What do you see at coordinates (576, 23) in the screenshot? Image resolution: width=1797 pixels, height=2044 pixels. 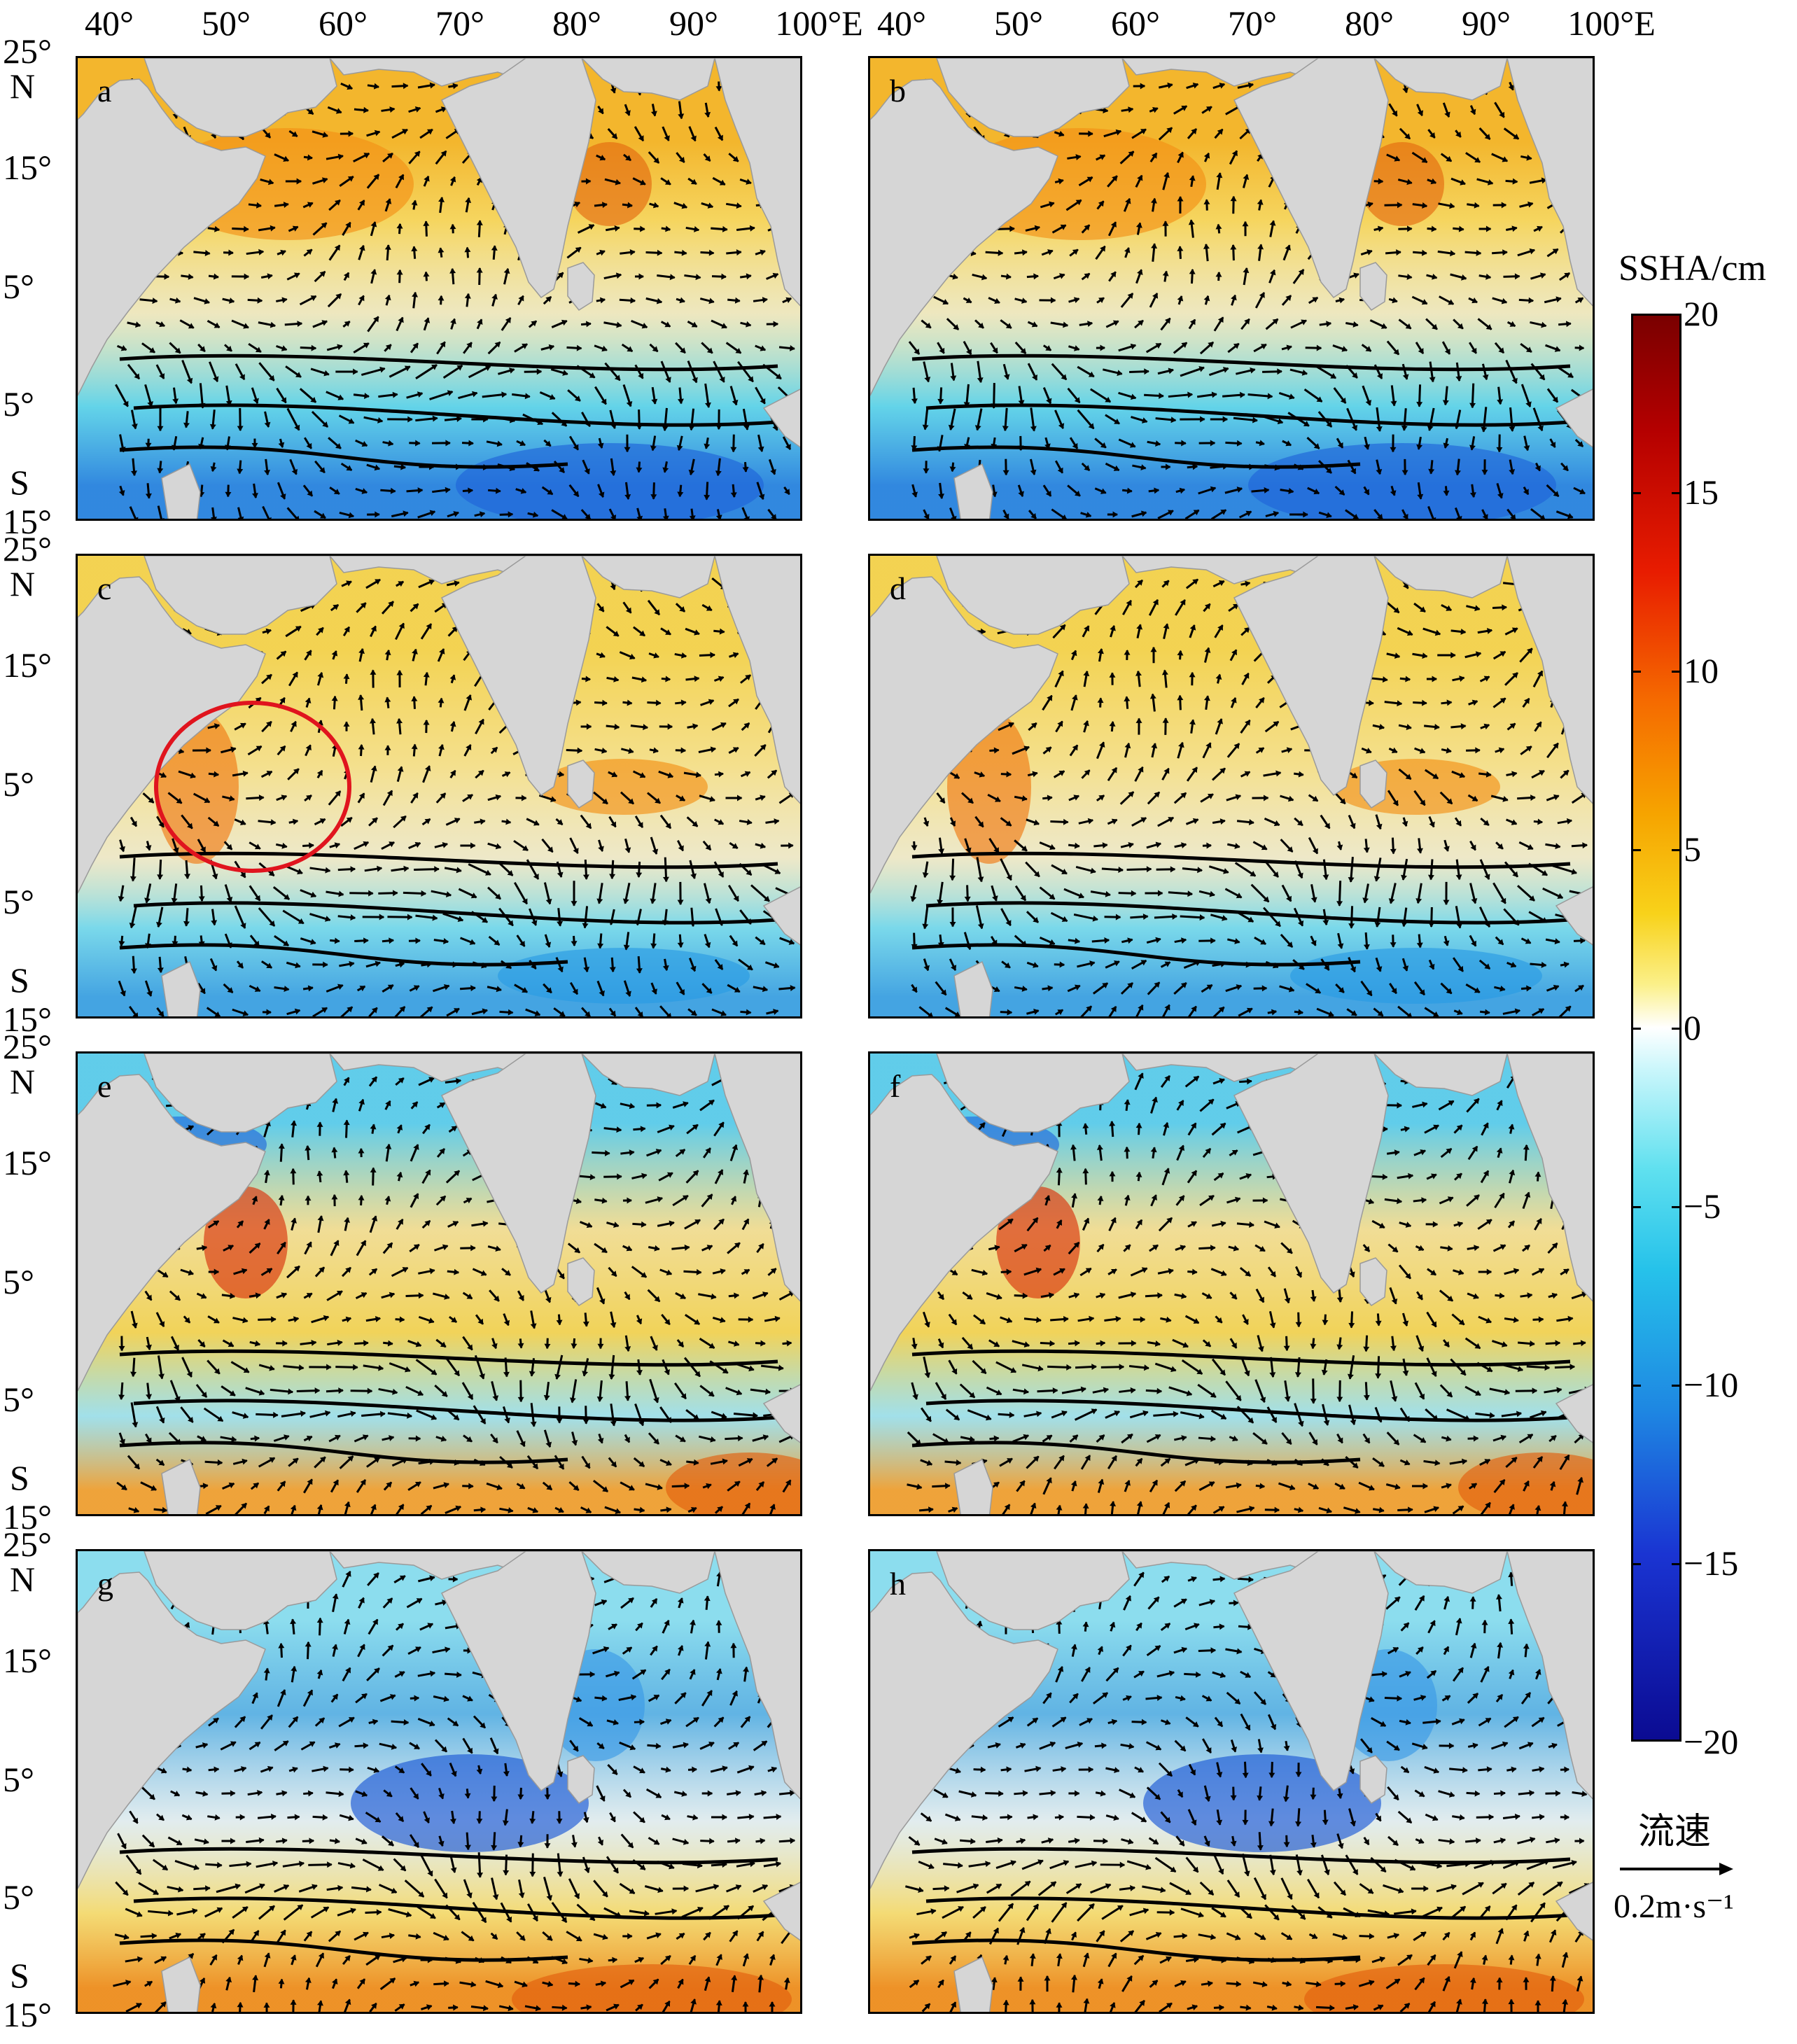 I see `x-tick-label: 80°` at bounding box center [576, 23].